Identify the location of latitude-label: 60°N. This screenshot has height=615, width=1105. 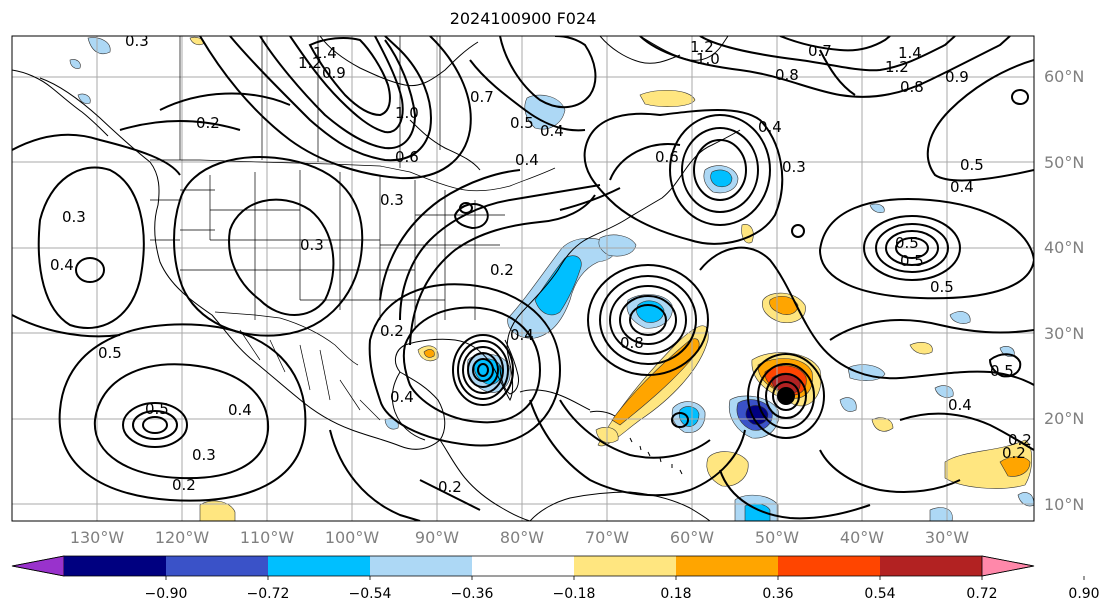
(1064, 76).